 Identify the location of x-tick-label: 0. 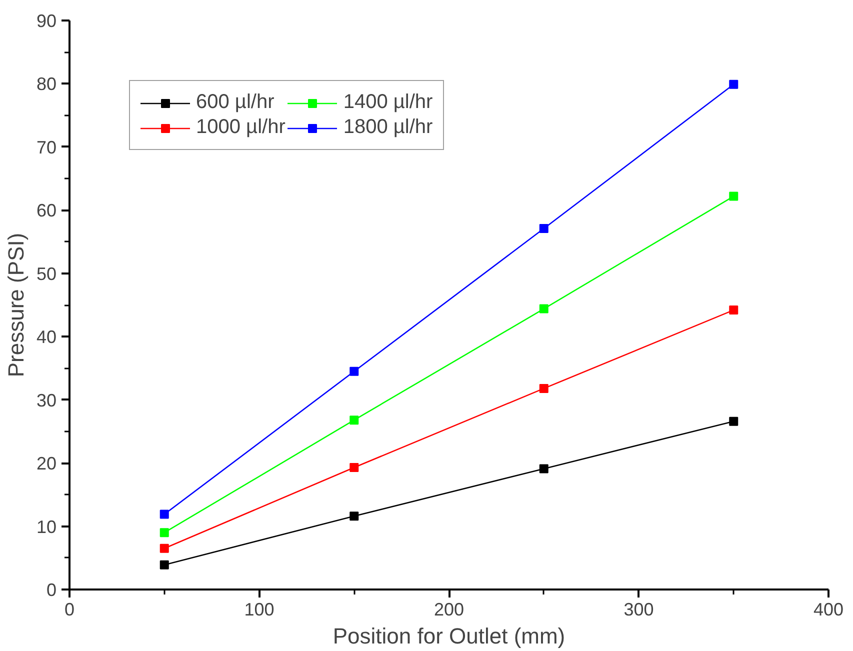
(69, 610).